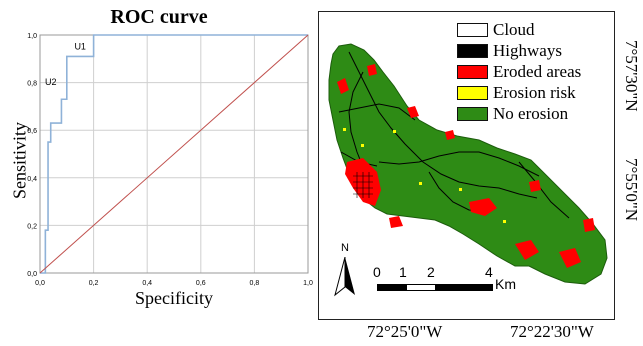 This screenshot has width=643, height=346. I want to click on latitude-label: 7°55'0"N, so click(631, 190).